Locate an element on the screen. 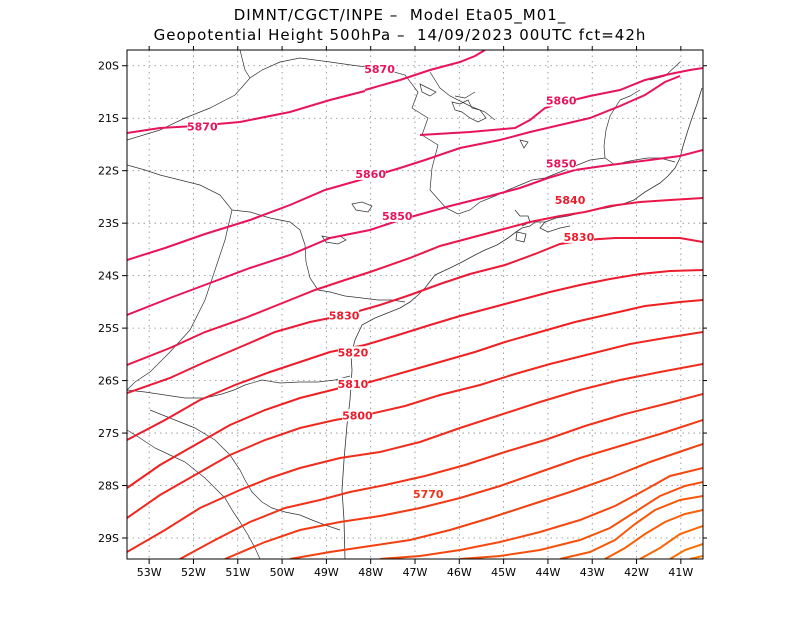 The image size is (800, 618). contour-label: 5820 is located at coordinates (353, 352).